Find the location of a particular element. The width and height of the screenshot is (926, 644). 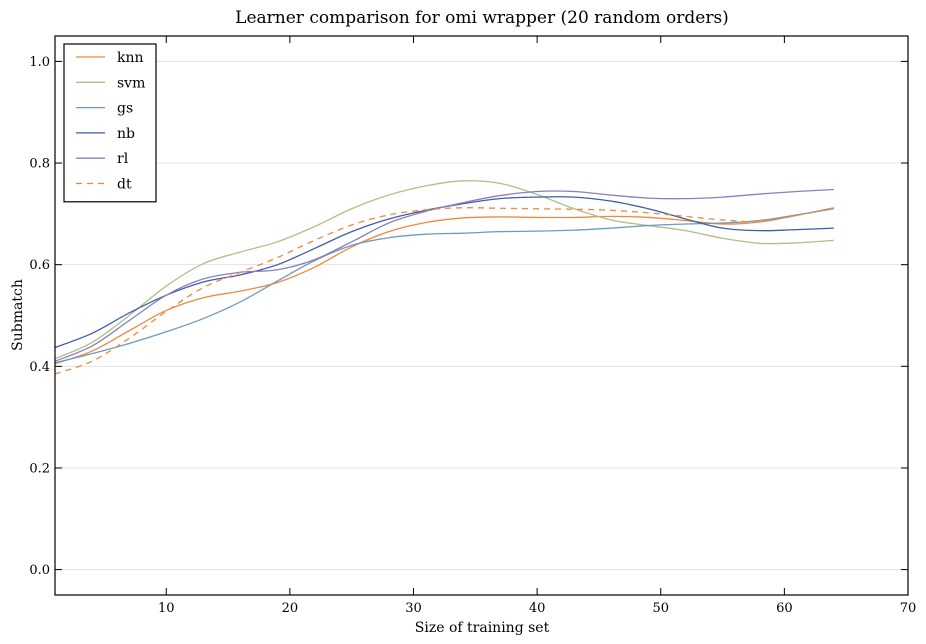

y-tick-label: 0.8 is located at coordinates (39, 164).